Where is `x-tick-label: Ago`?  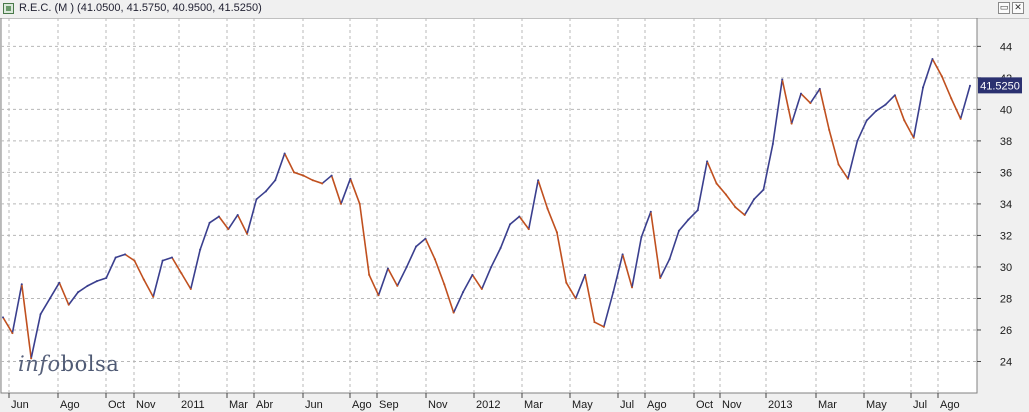 x-tick-label: Ago is located at coordinates (950, 405).